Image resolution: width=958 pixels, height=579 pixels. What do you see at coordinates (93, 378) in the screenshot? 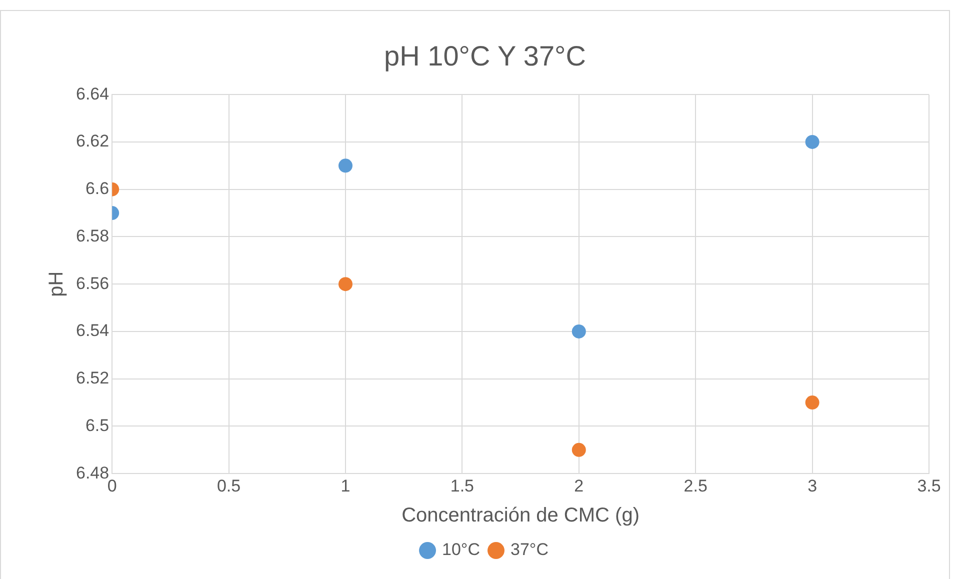
I see `y-tick-label: 6.52` at bounding box center [93, 378].